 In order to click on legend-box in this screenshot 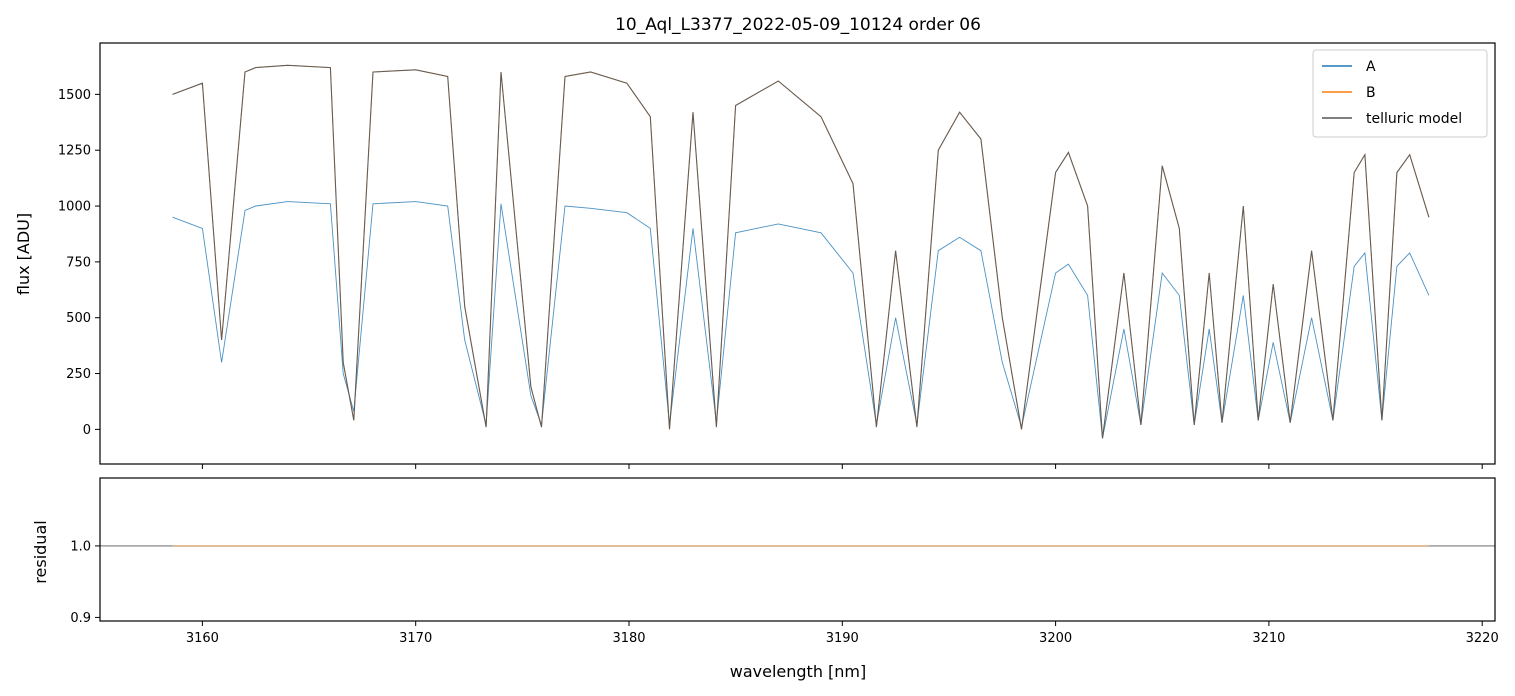, I will do `click(1400, 93)`.